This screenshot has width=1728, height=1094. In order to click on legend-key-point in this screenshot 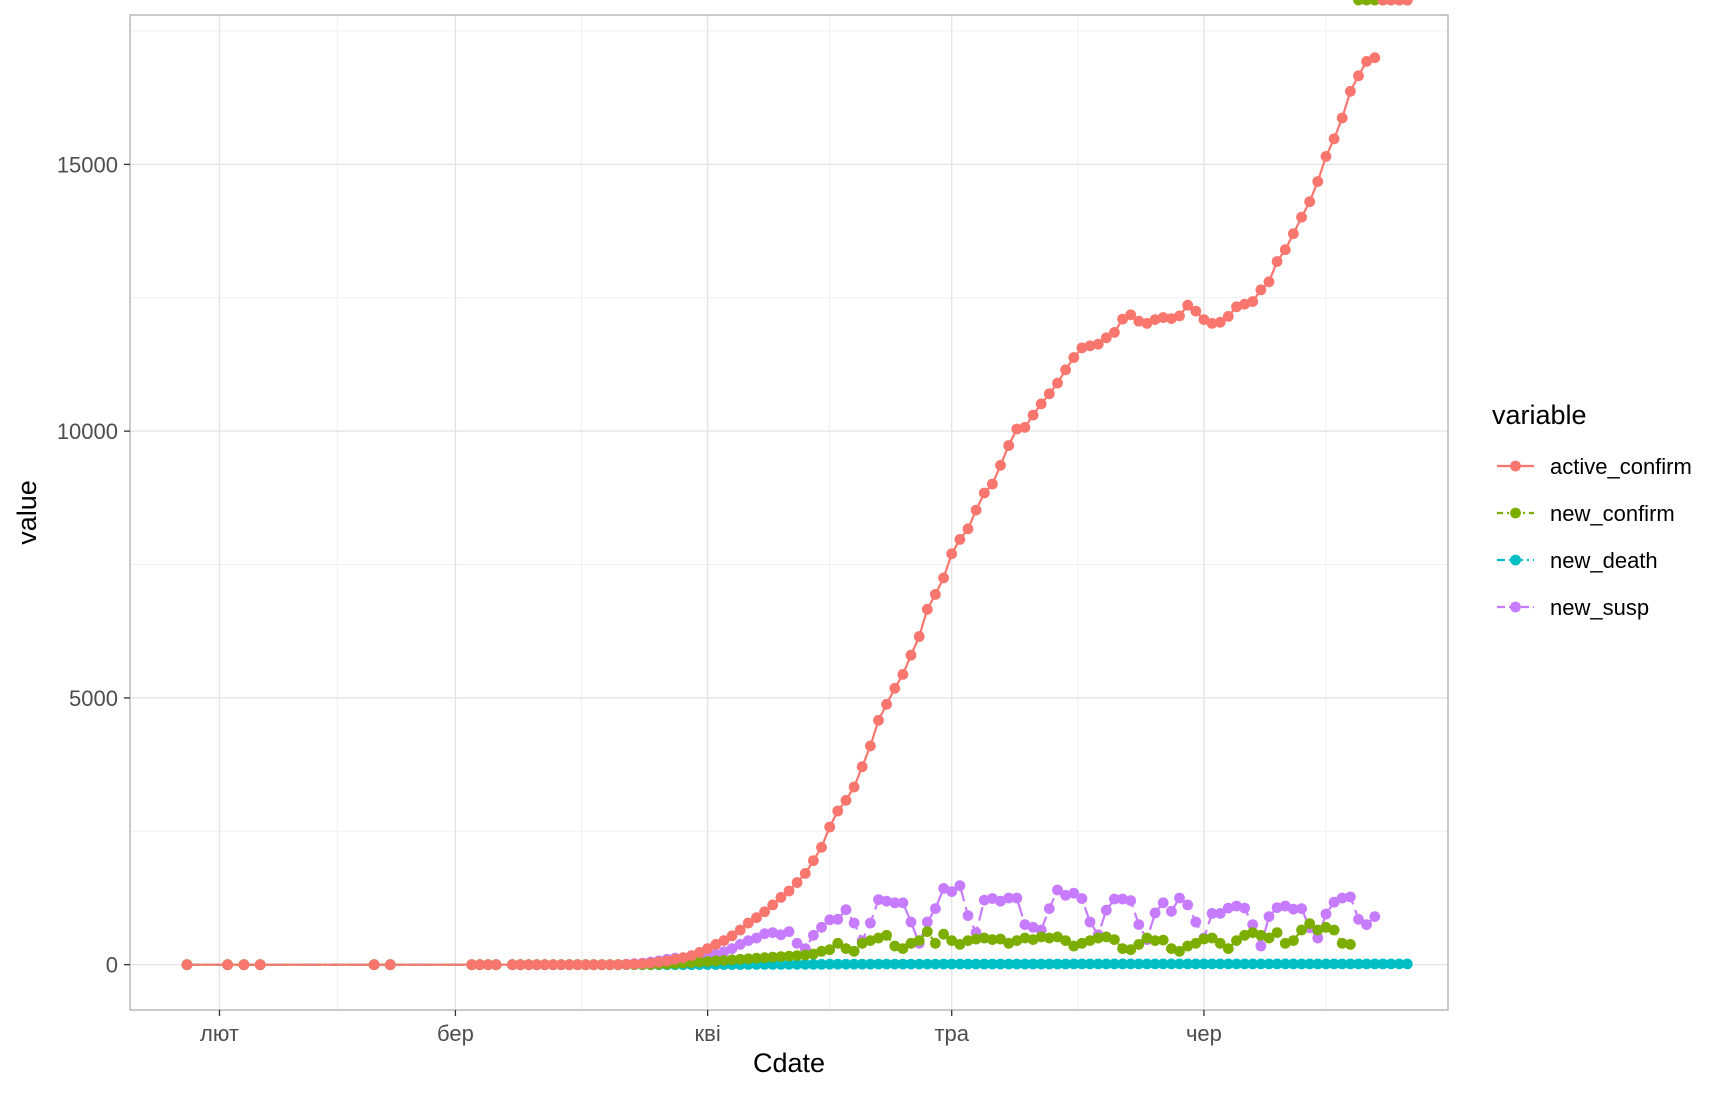, I will do `click(1515, 513)`.